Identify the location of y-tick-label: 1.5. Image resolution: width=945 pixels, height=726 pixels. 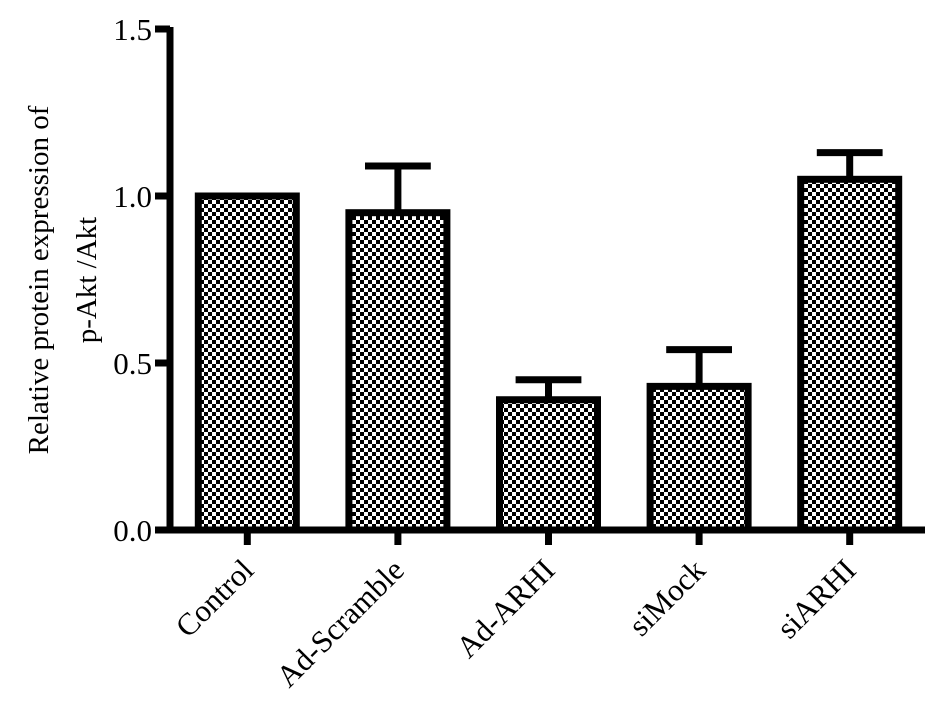
(132, 29).